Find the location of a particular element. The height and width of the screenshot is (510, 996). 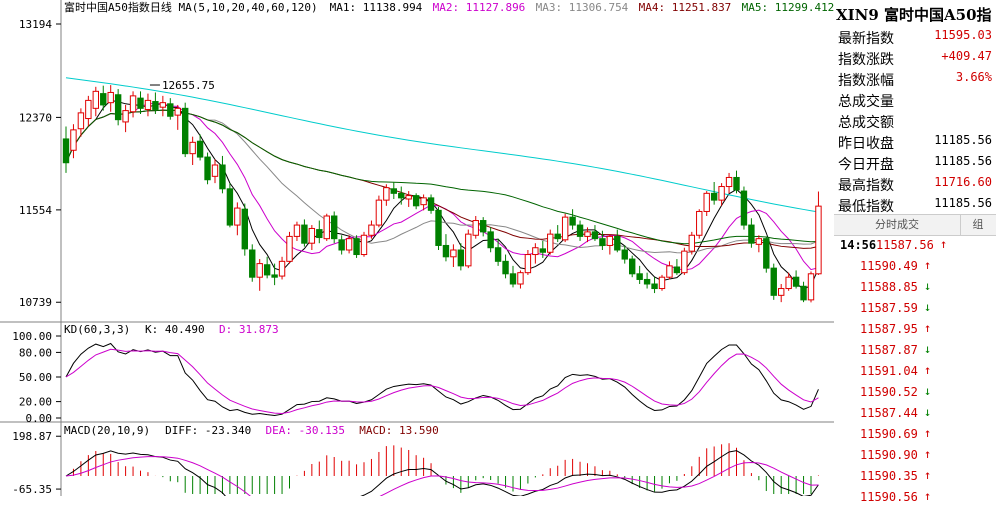

tick-price: 11591.04 is located at coordinates (889, 371).